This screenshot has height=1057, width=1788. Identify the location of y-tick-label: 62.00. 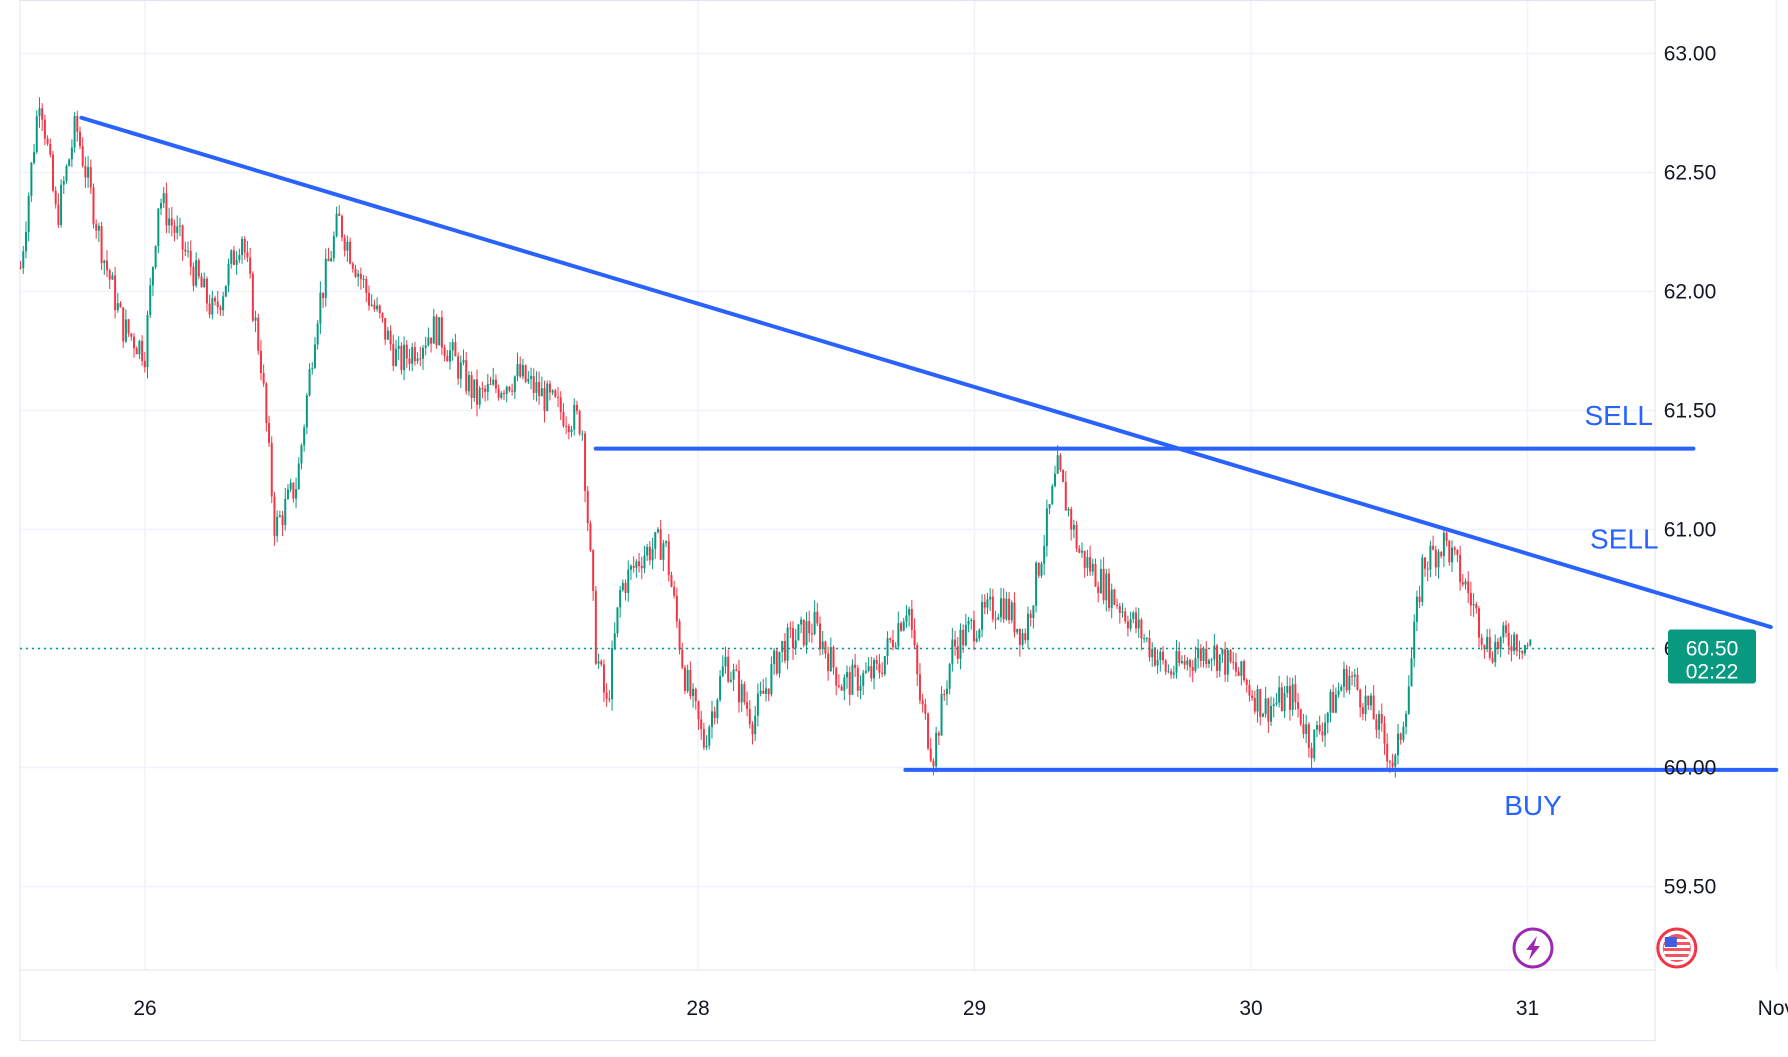
(1690, 292).